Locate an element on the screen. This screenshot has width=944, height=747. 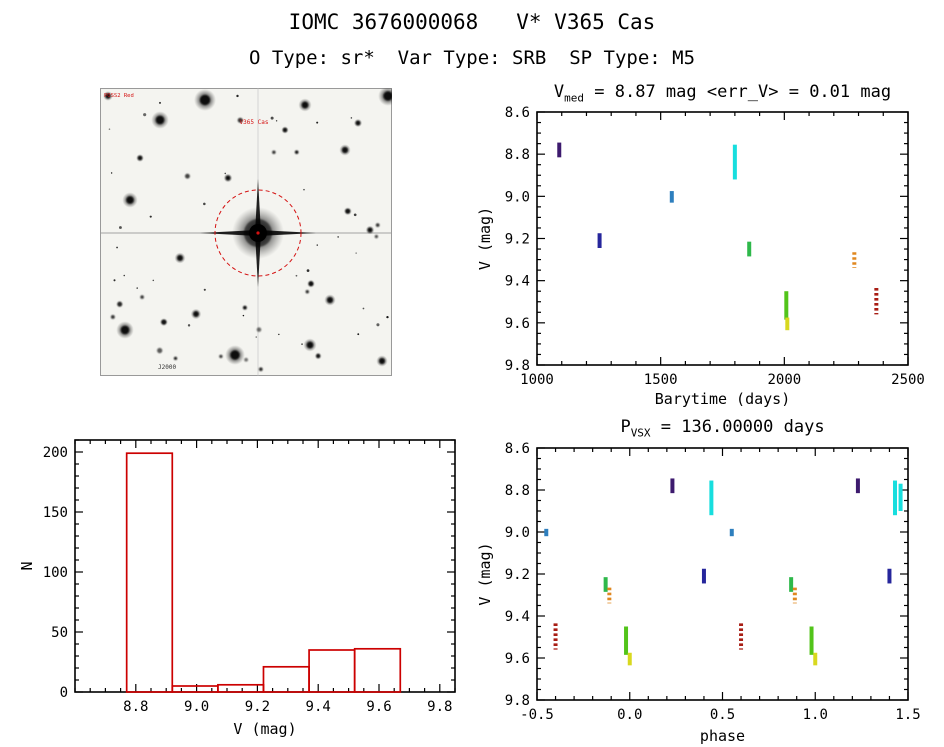
svg-text: 150 is located at coordinates (55, 513).